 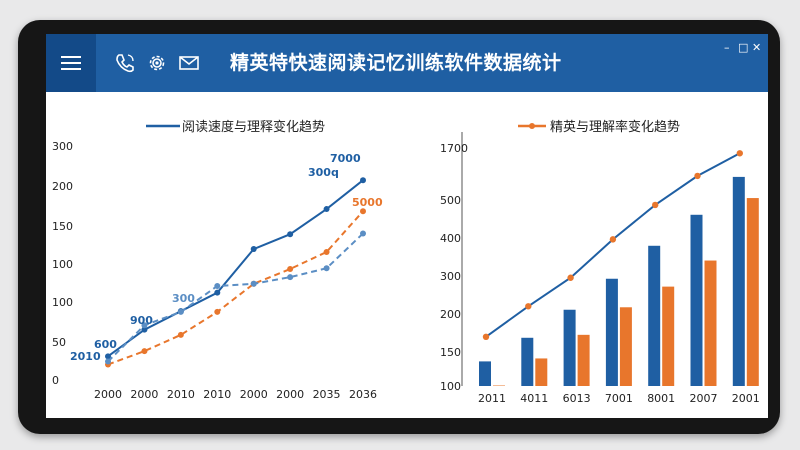 What do you see at coordinates (746, 398) in the screenshot?
I see `bar-x-tick-label: 2001` at bounding box center [746, 398].